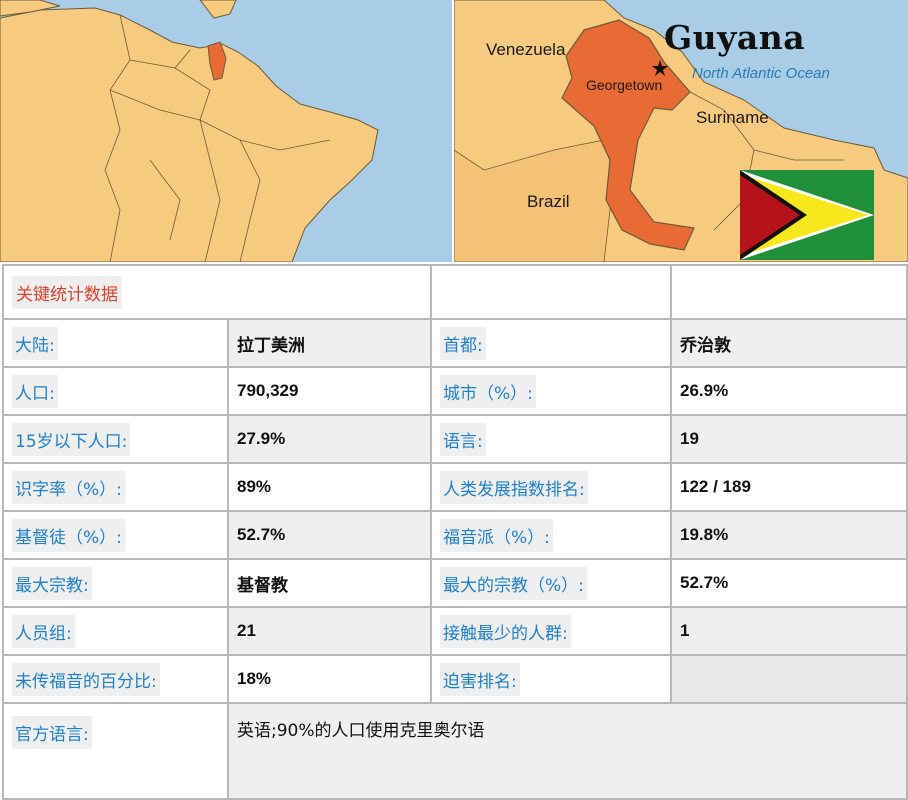  I want to click on map-title: Guyana, so click(735, 37).